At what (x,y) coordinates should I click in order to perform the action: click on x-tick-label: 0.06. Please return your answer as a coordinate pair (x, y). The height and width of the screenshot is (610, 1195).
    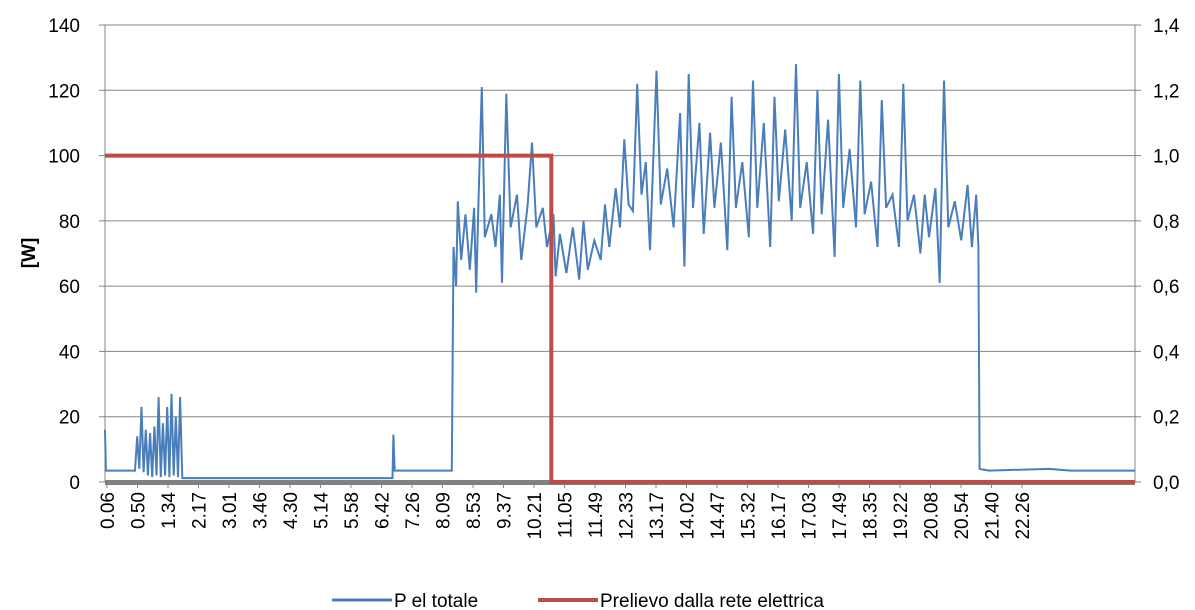
    Looking at the image, I should click on (108, 510).